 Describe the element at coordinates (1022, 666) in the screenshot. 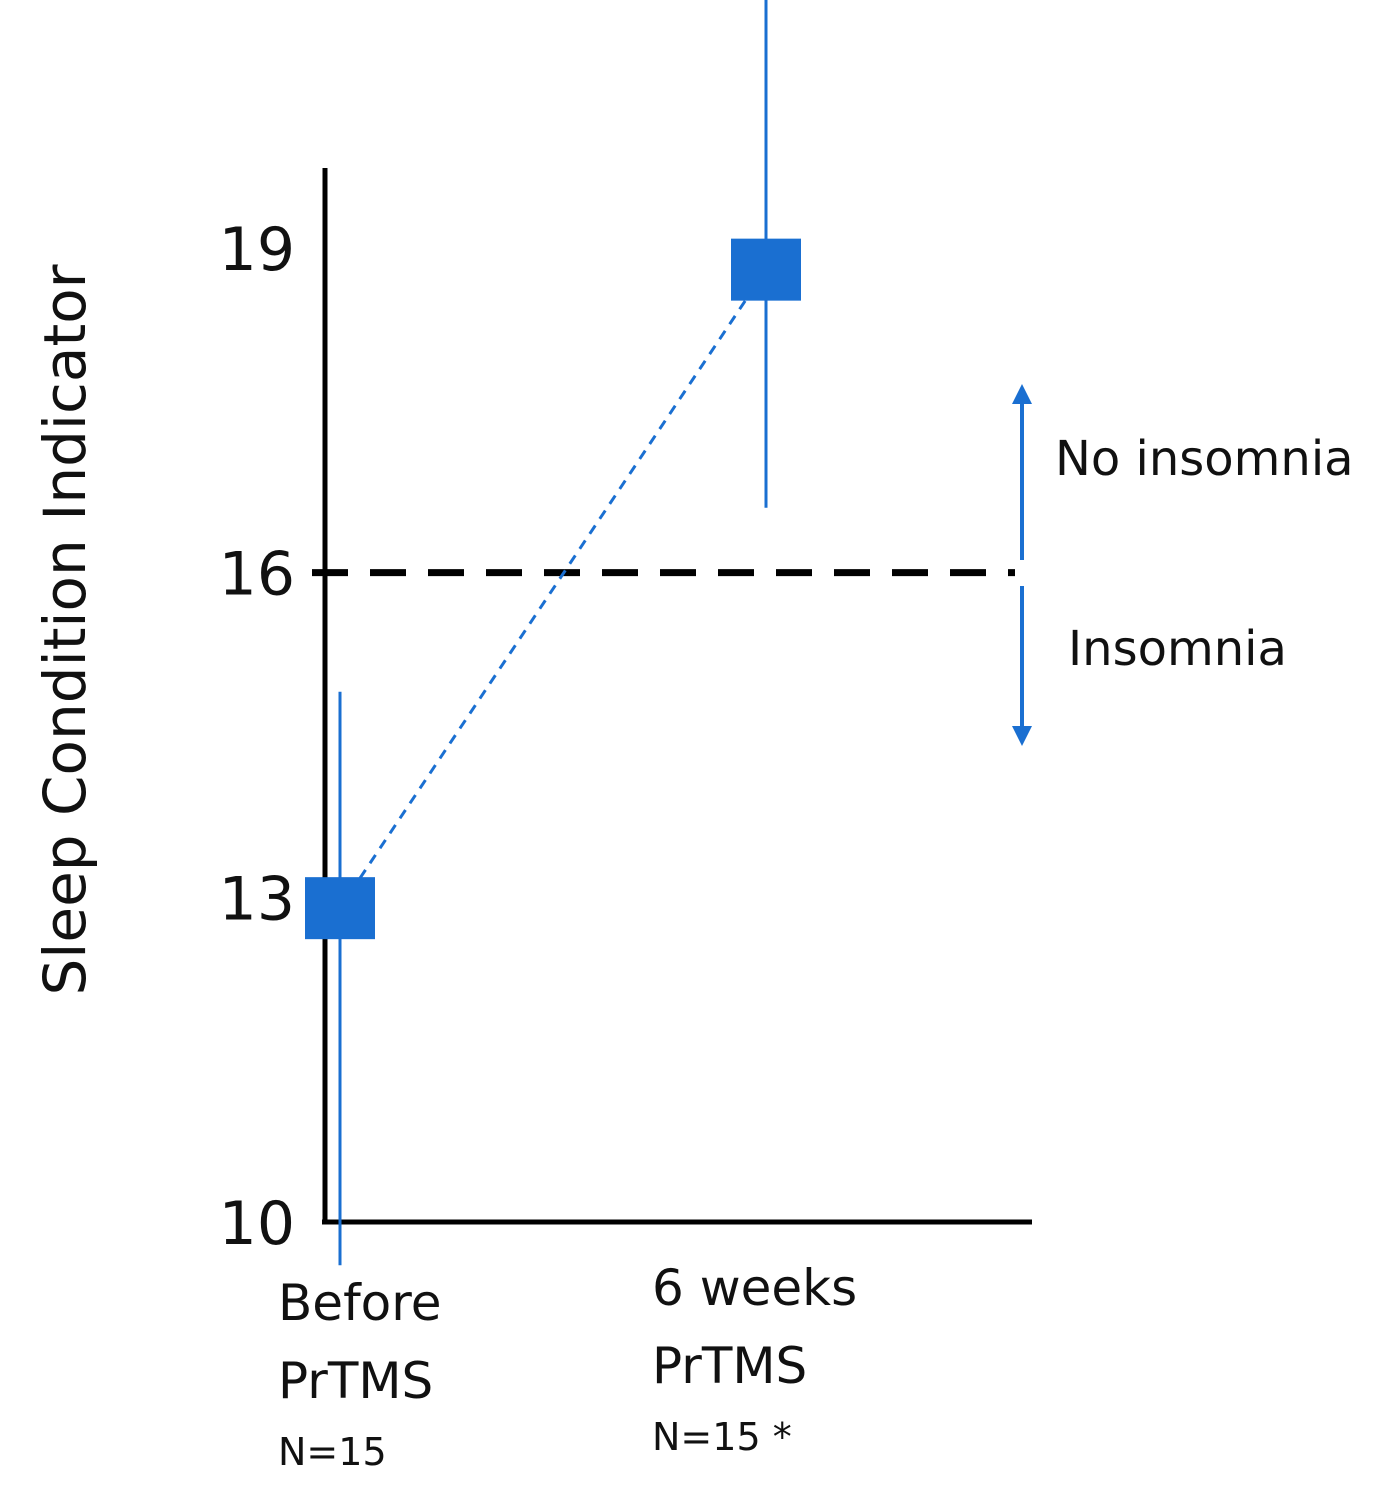

I see `down-arrow-icon` at that location.